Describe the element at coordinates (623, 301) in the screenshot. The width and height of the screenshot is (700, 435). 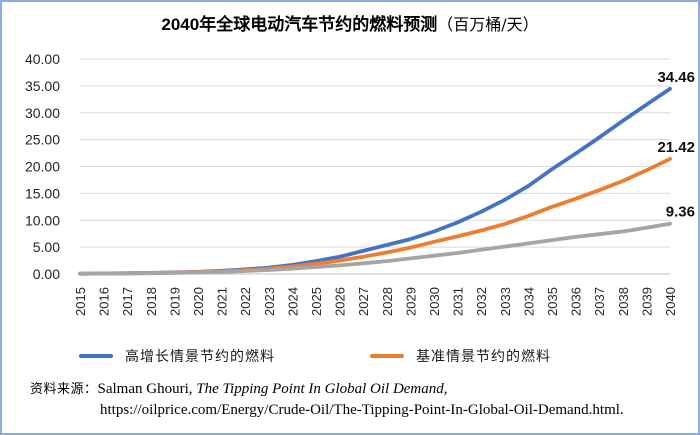
I see `svg-text: 2038` at that location.